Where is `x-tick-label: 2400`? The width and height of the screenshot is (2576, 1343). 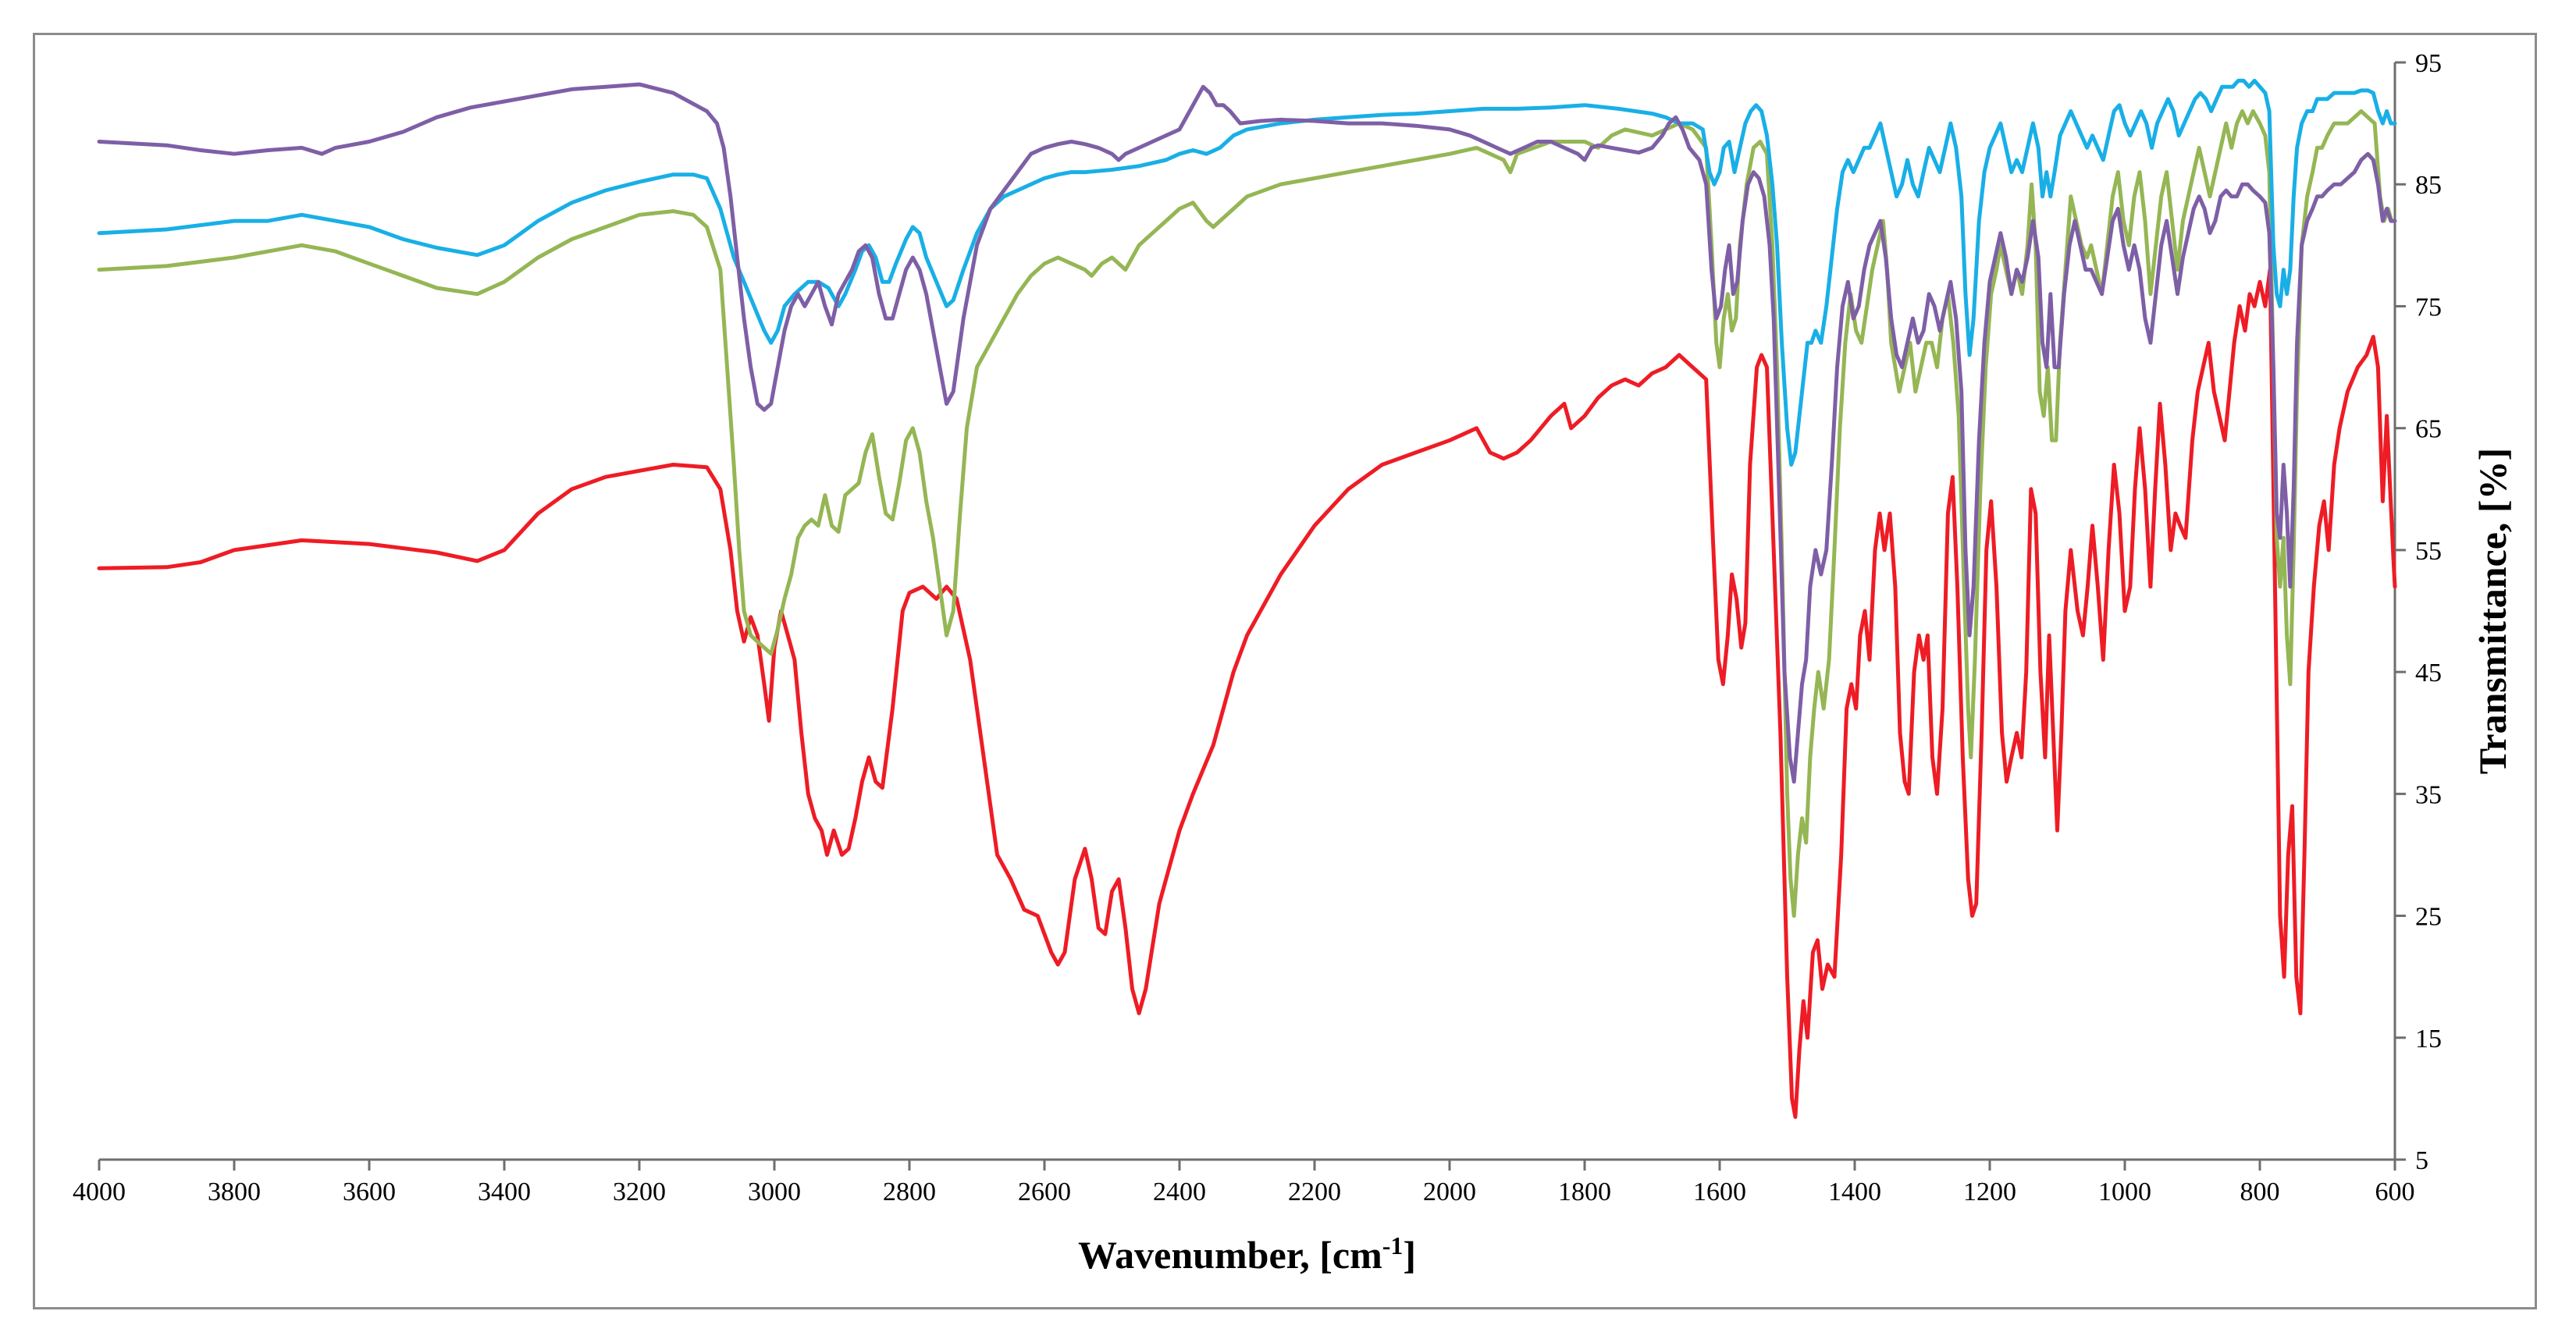 x-tick-label: 2400 is located at coordinates (1179, 1192).